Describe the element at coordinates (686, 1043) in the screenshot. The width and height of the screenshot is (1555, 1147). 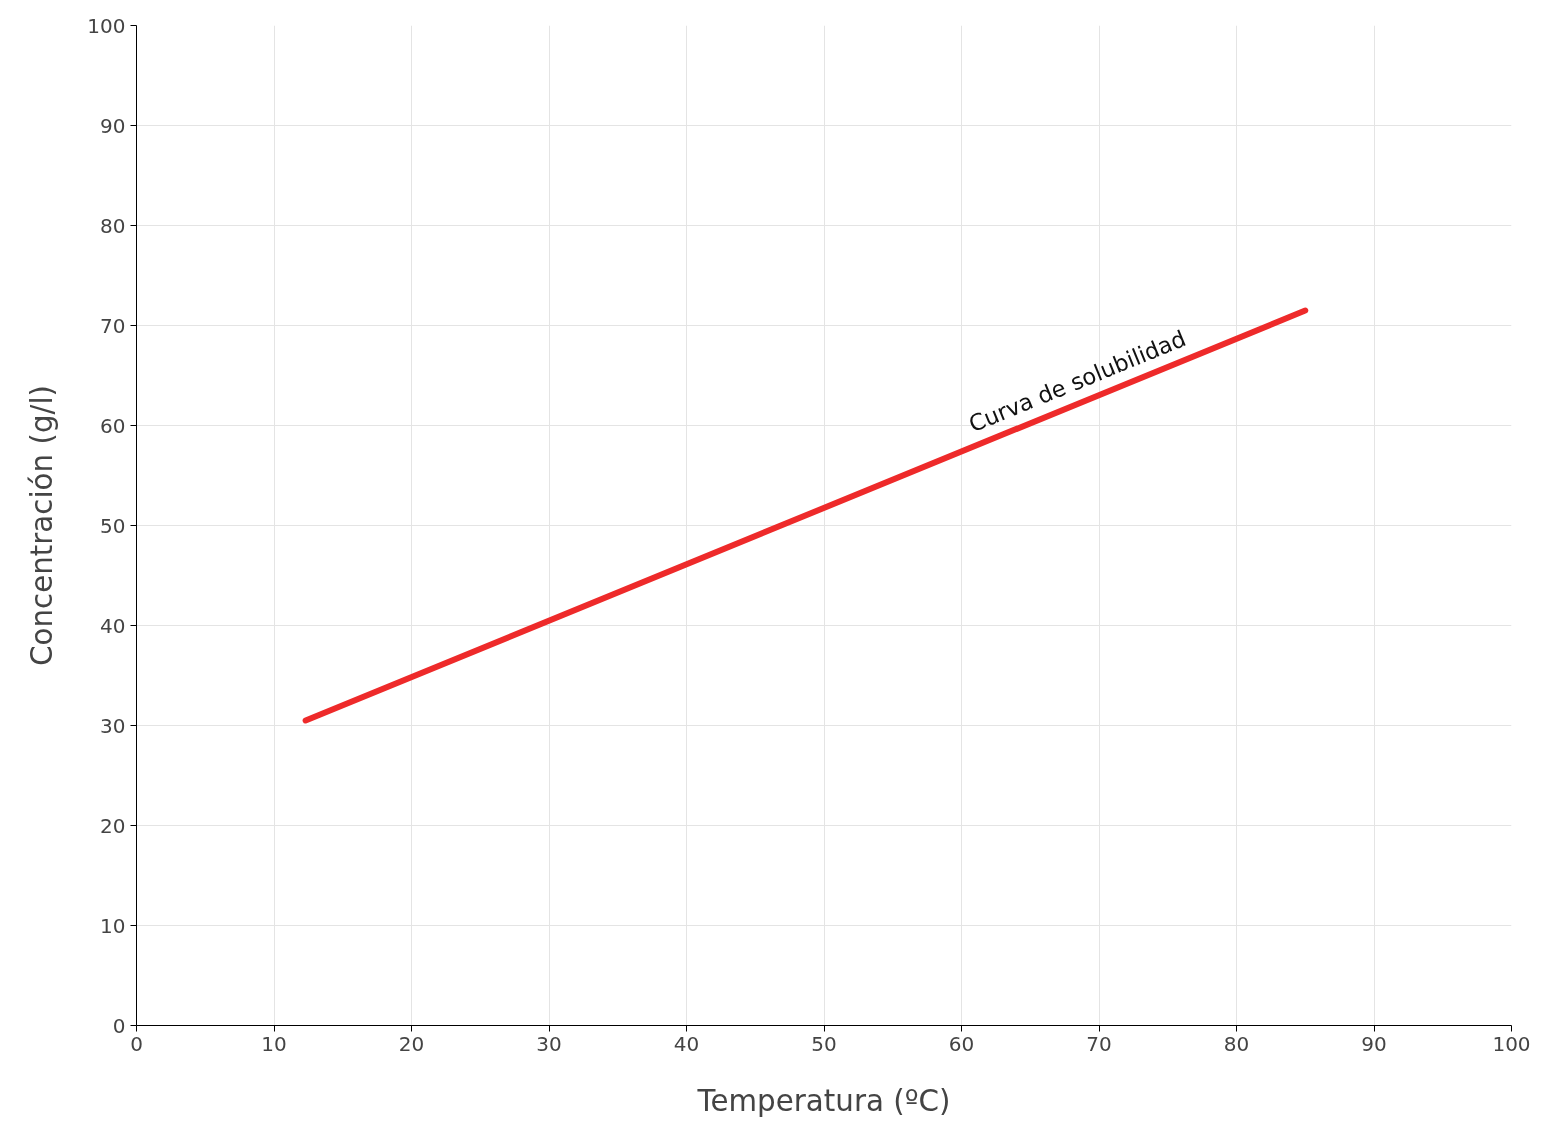
I see `x-tick-label: 40` at that location.